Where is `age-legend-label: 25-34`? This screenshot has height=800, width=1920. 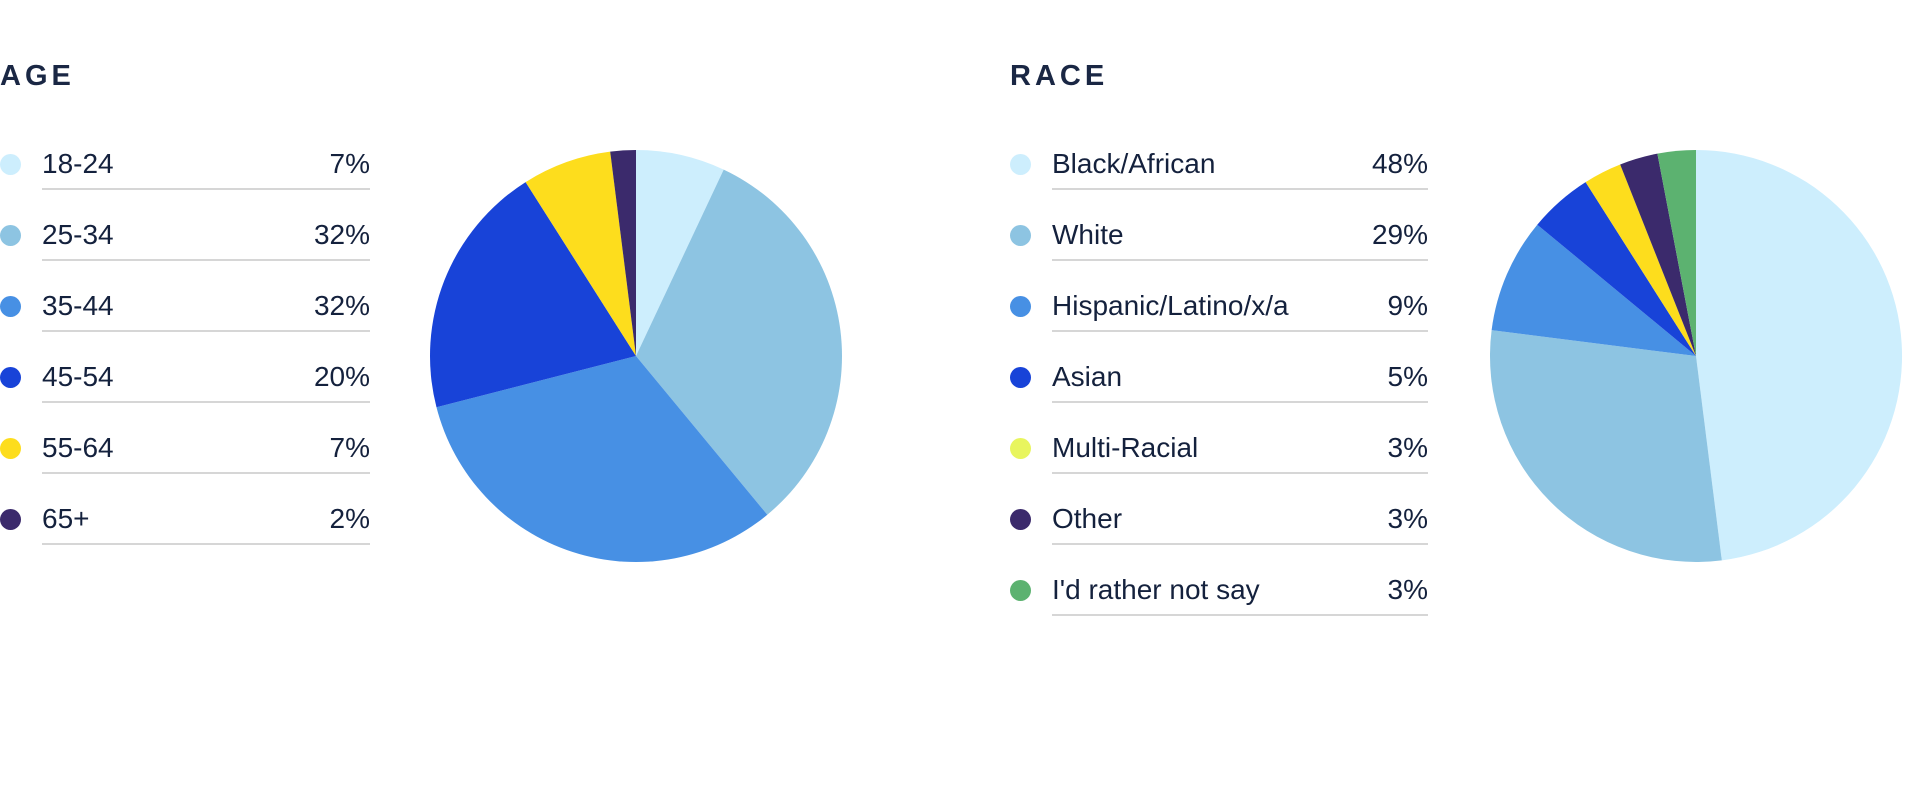
age-legend-label: 25-34 is located at coordinates (78, 234).